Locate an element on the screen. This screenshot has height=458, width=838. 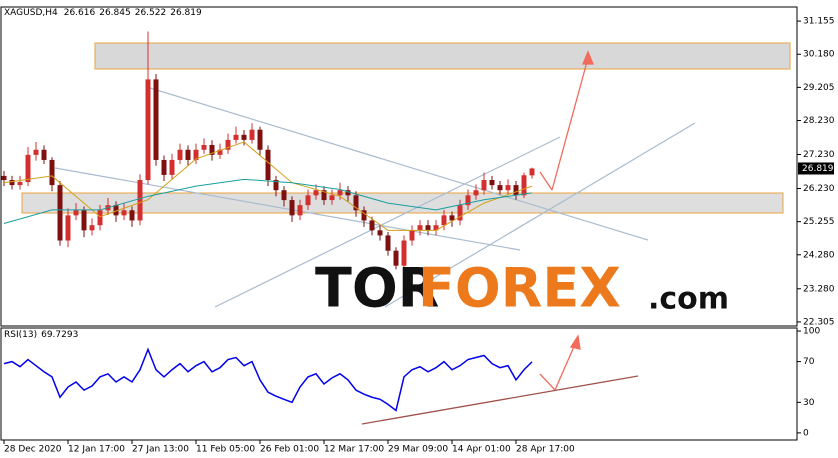
moving-average is located at coordinates (268, 201).